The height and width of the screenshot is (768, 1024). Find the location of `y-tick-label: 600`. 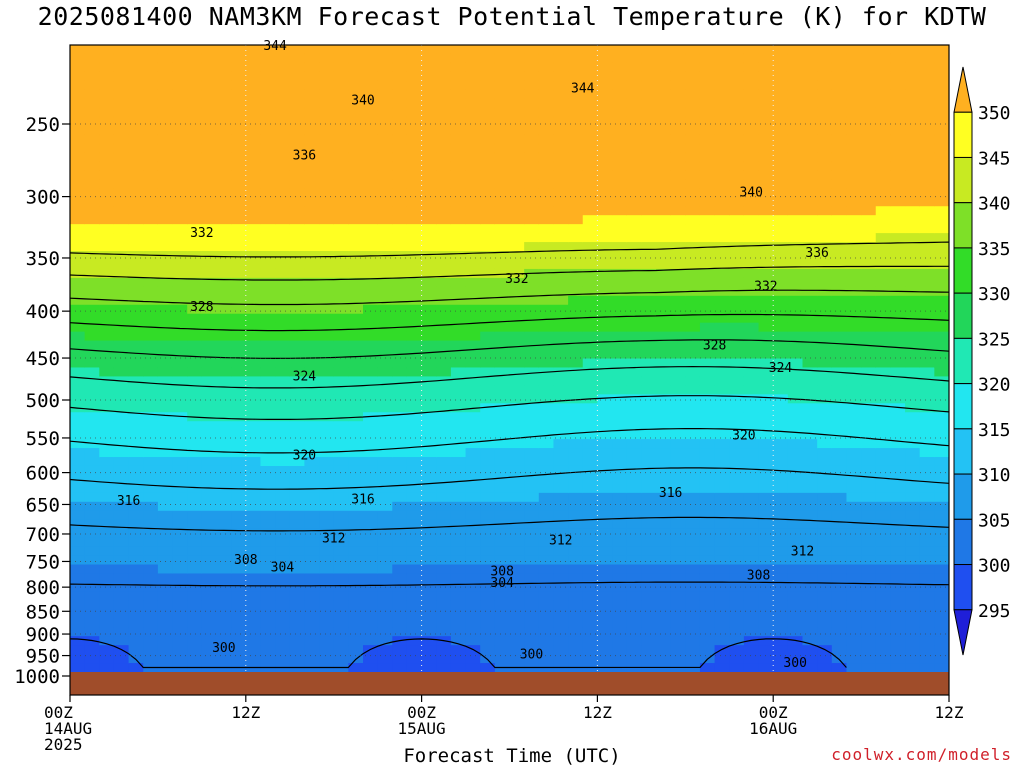

y-tick-label: 600 is located at coordinates (43, 474).